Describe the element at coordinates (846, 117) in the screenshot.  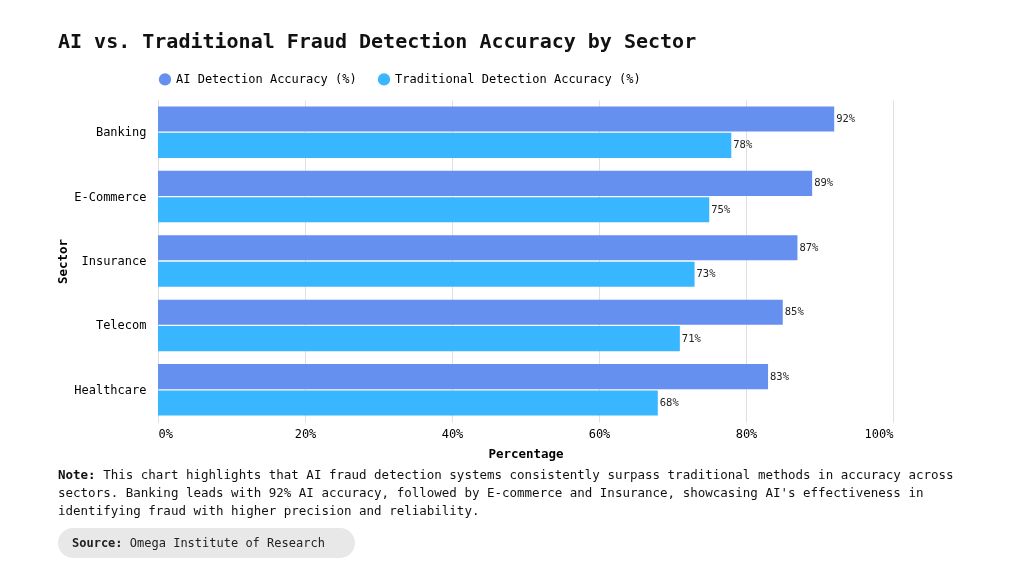
I see `data-label: 92%` at that location.